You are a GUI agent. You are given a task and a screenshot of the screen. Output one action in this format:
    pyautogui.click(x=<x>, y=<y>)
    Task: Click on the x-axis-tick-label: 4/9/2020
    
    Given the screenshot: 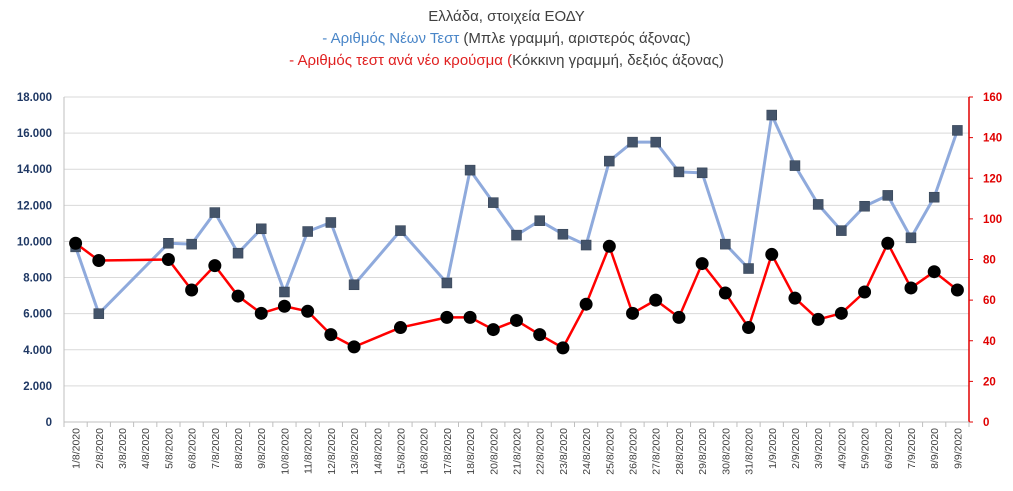 What is the action you would take?
    pyautogui.click(x=842, y=448)
    